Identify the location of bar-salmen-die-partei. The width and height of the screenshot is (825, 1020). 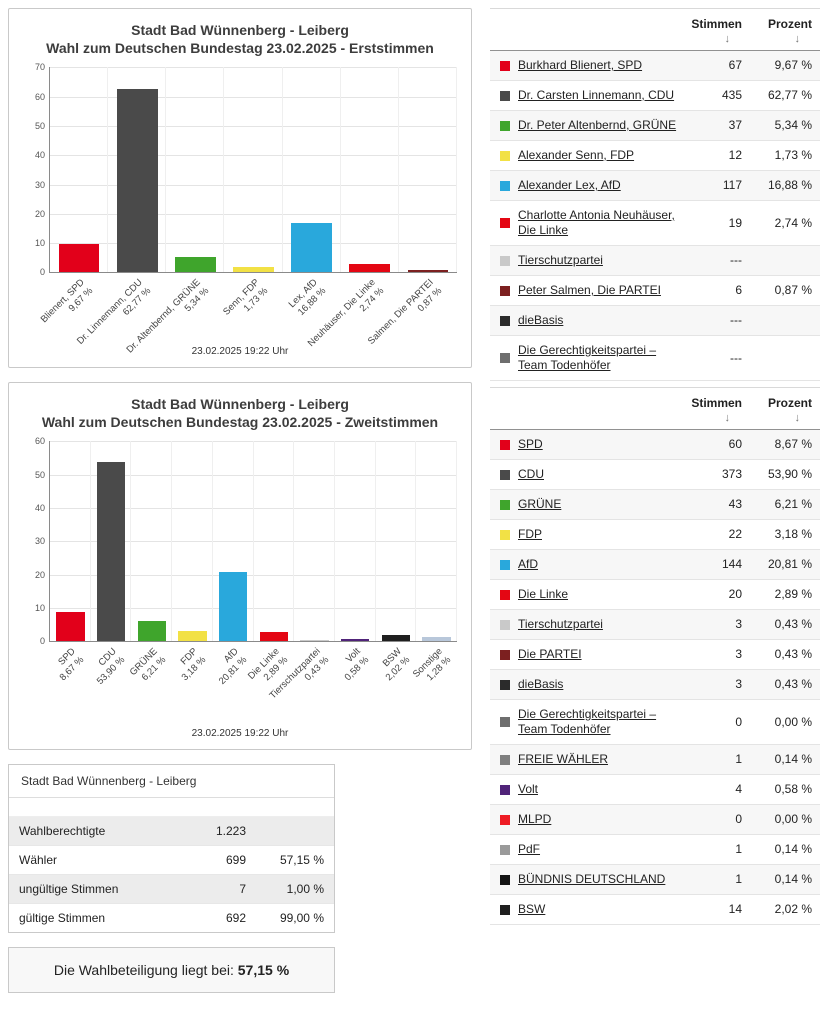
(428, 271).